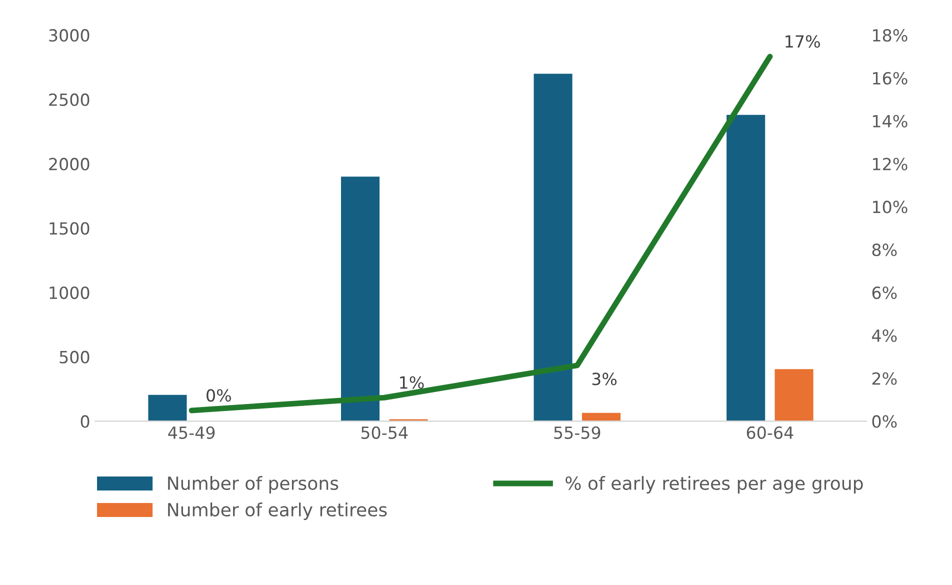  Describe the element at coordinates (890, 121) in the screenshot. I see `y2-tick-label: 14%` at that location.